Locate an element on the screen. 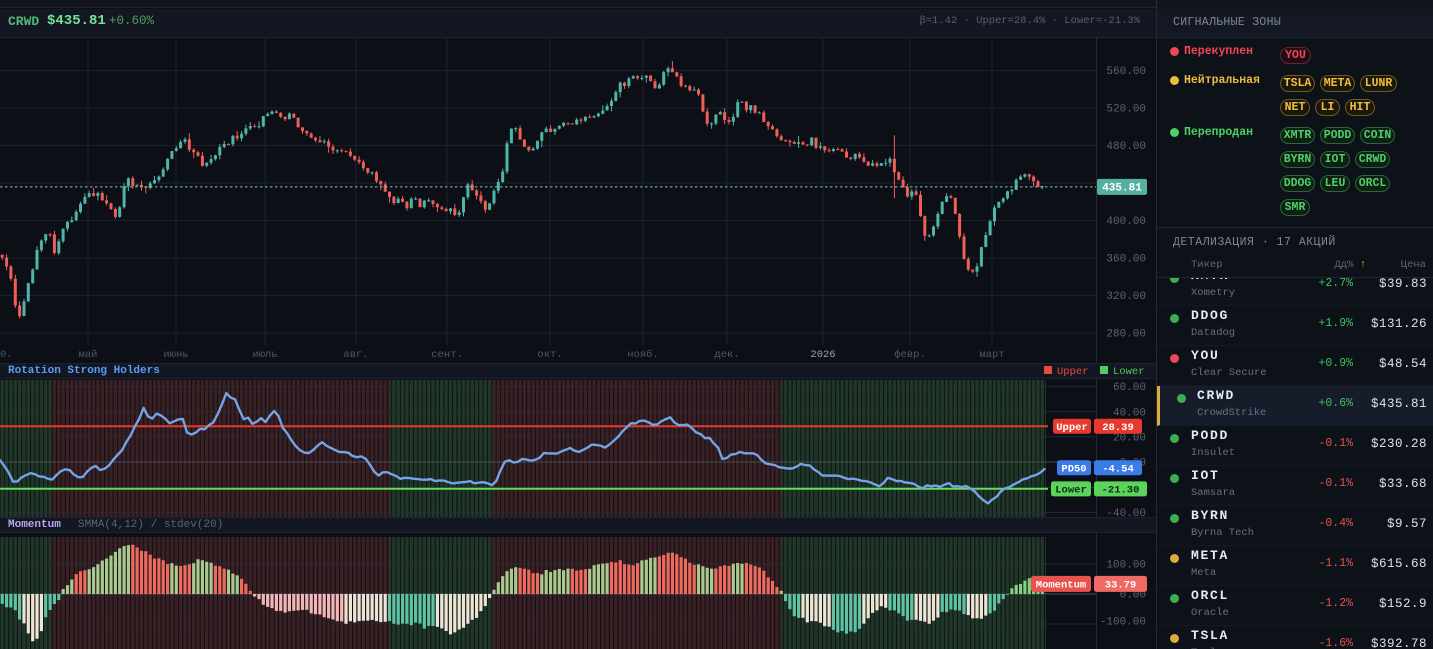 The width and height of the screenshot is (1433, 649). svg-text: 520.00 is located at coordinates (1126, 110).